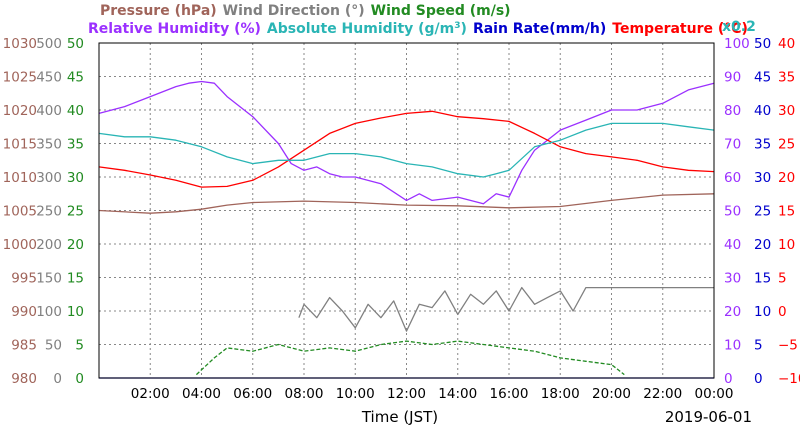 The image size is (800, 434). I want to click on rain_rate-tick-label: 35, so click(762, 145).